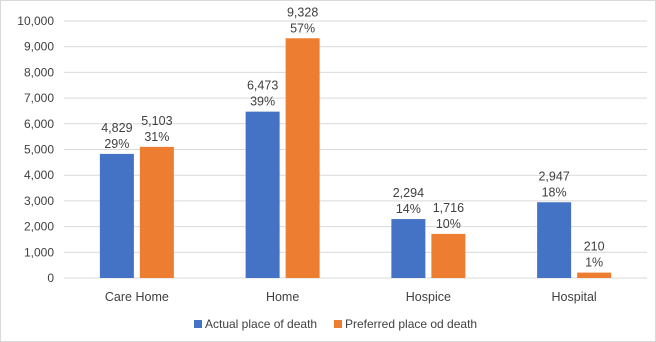 This screenshot has width=656, height=342. Describe the element at coordinates (408, 248) in the screenshot. I see `bar-hospice-actual` at that location.